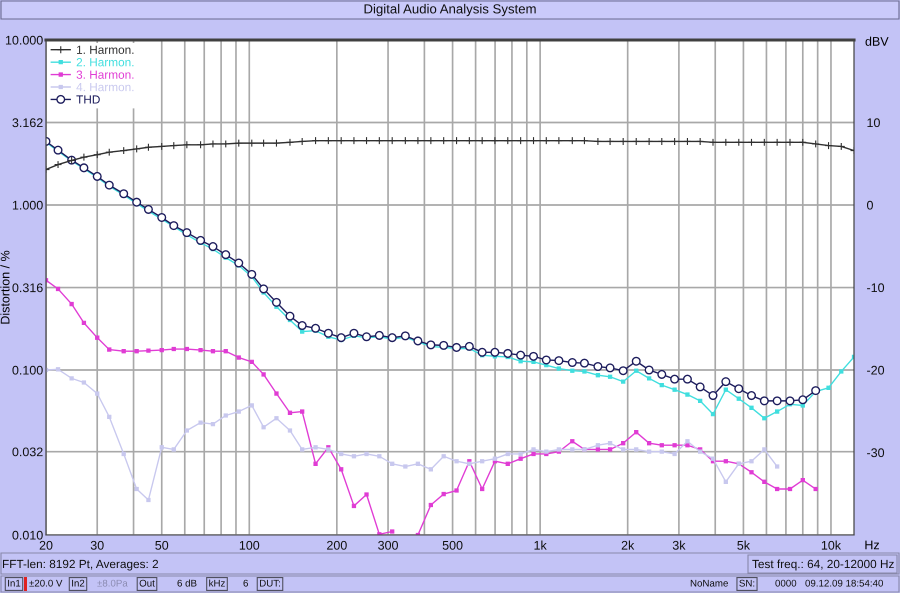 The image size is (900, 593). Describe the element at coordinates (250, 545) in the screenshot. I see `x-tick-label: 100` at that location.